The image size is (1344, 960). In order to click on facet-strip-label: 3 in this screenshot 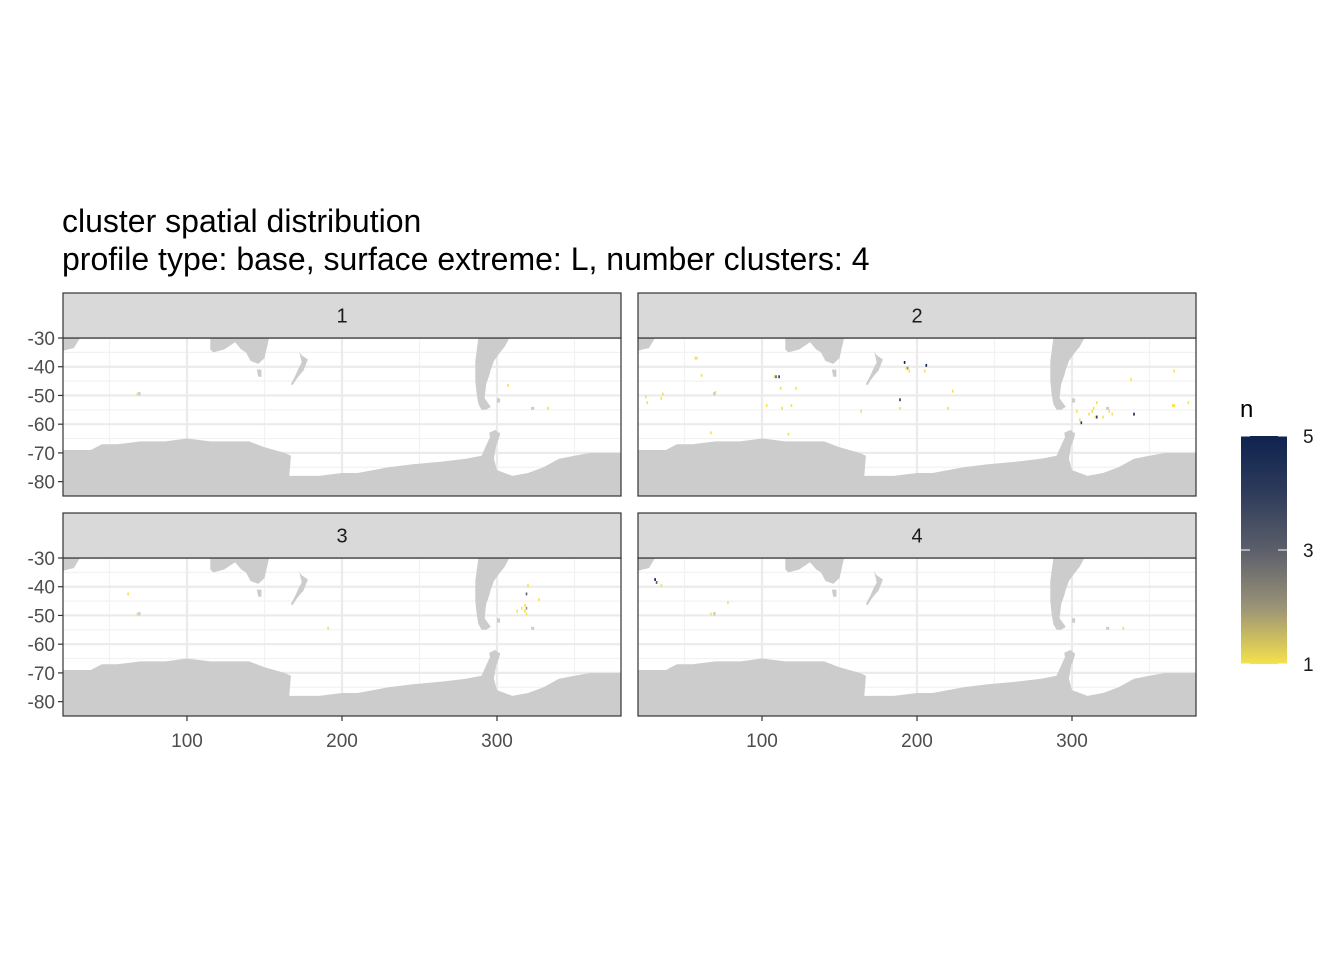, I will do `click(341, 537)`.